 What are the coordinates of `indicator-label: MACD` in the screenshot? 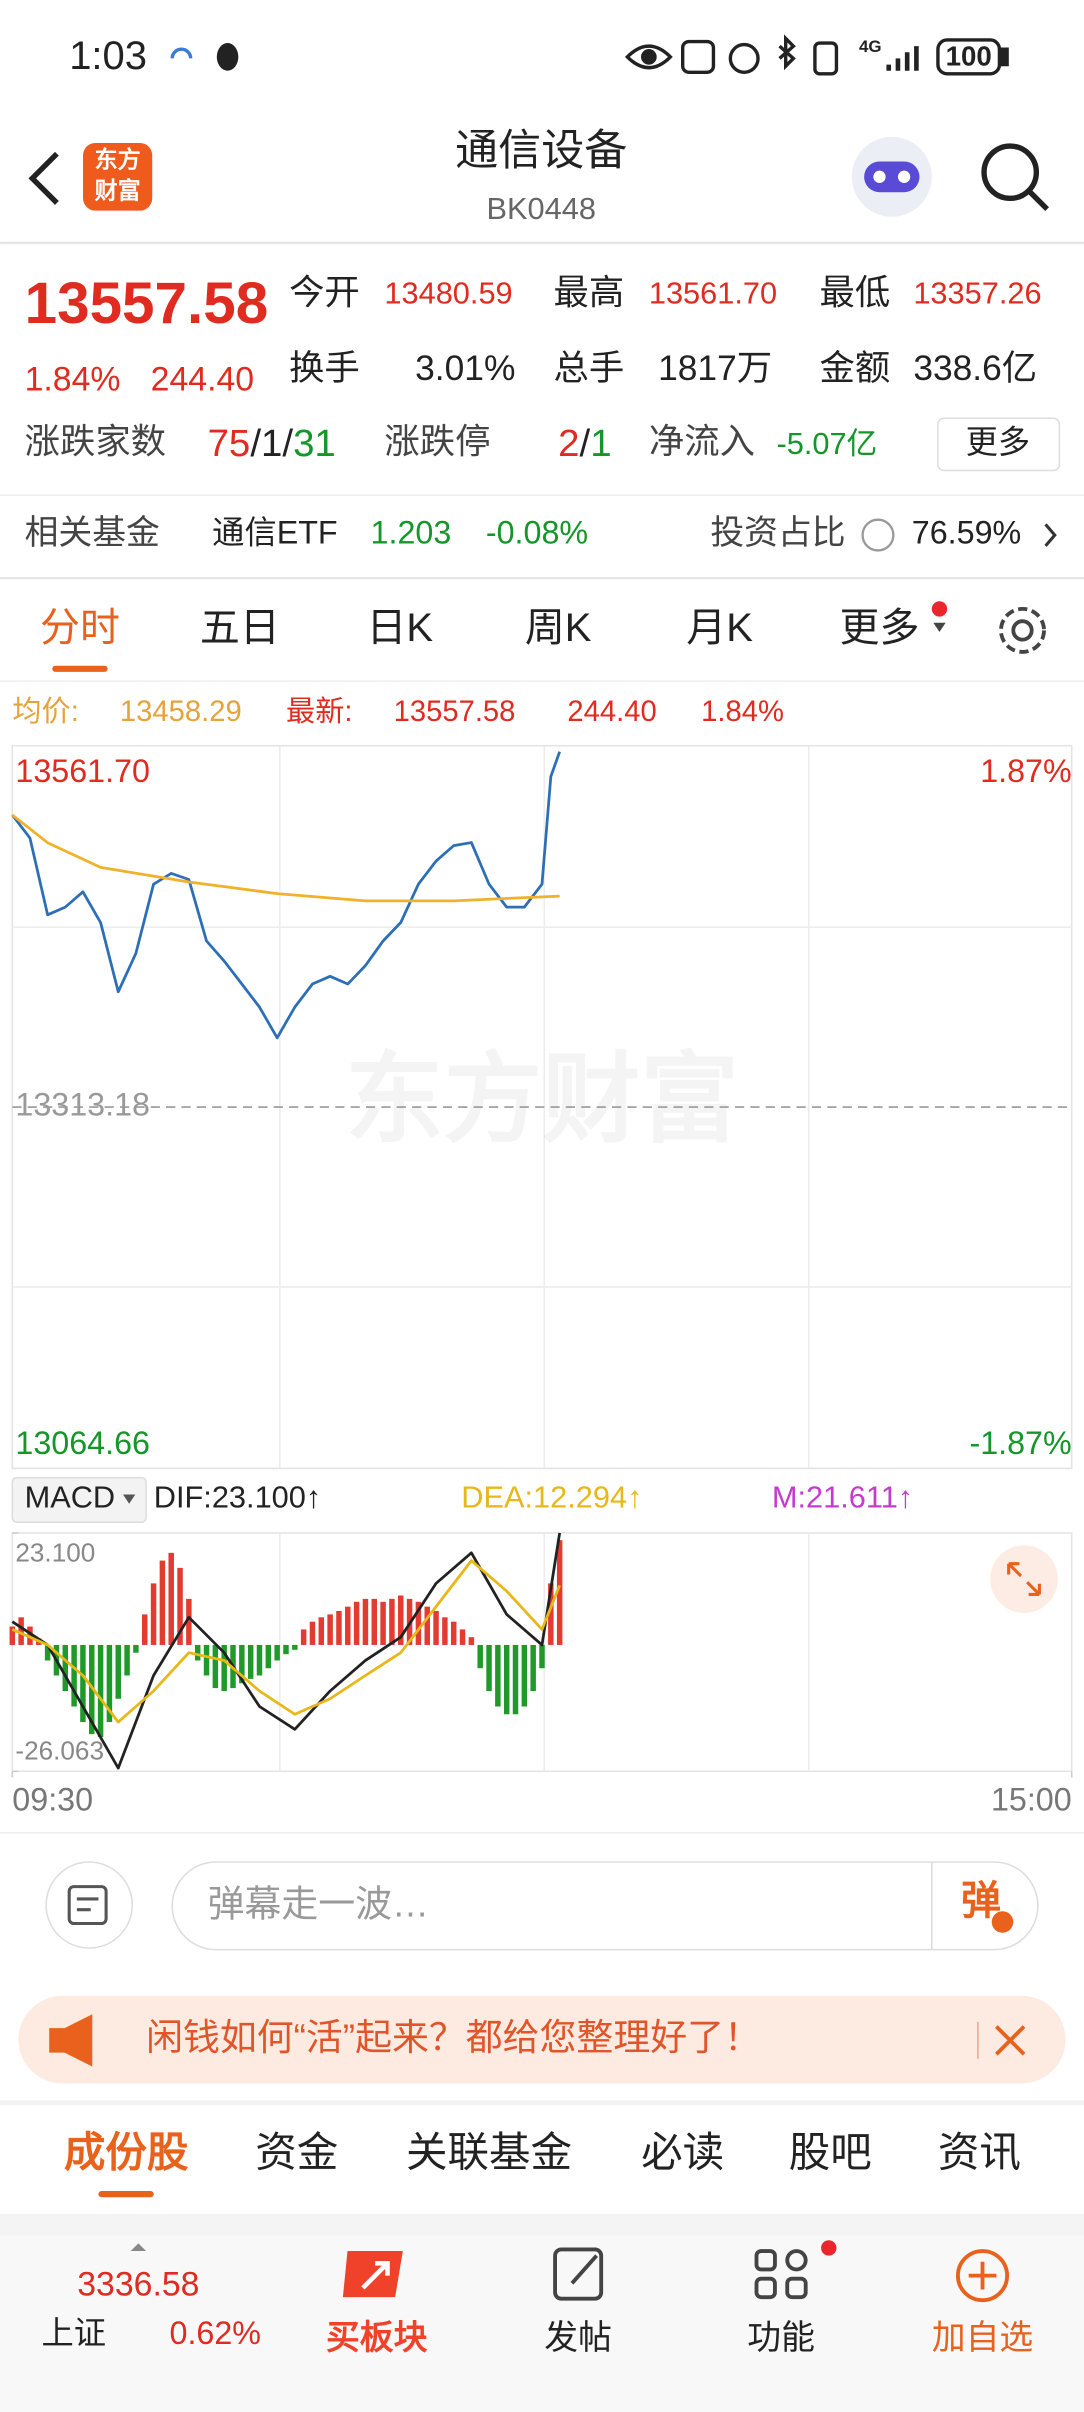 It's located at (70, 1496).